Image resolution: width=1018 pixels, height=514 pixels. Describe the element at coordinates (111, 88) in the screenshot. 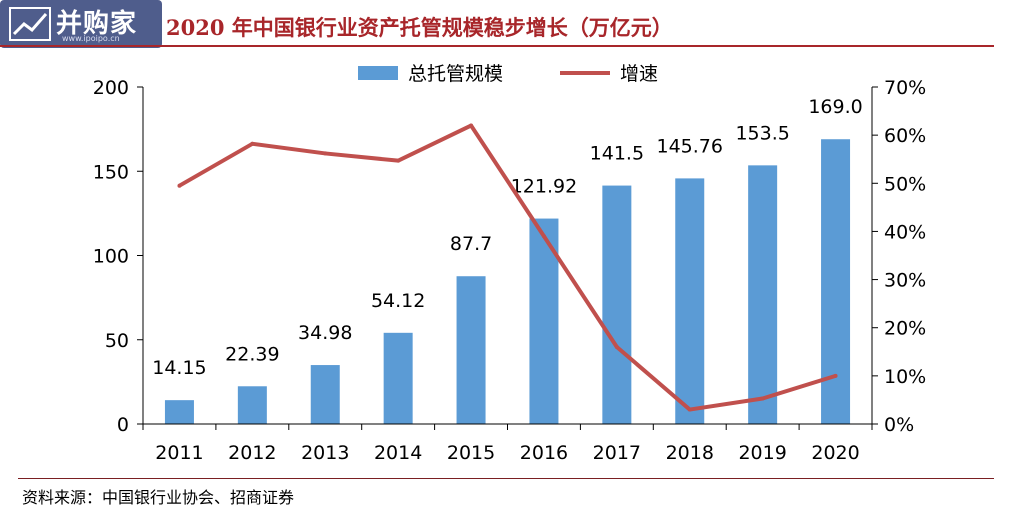

I see `y-left-tick-label: 200` at that location.